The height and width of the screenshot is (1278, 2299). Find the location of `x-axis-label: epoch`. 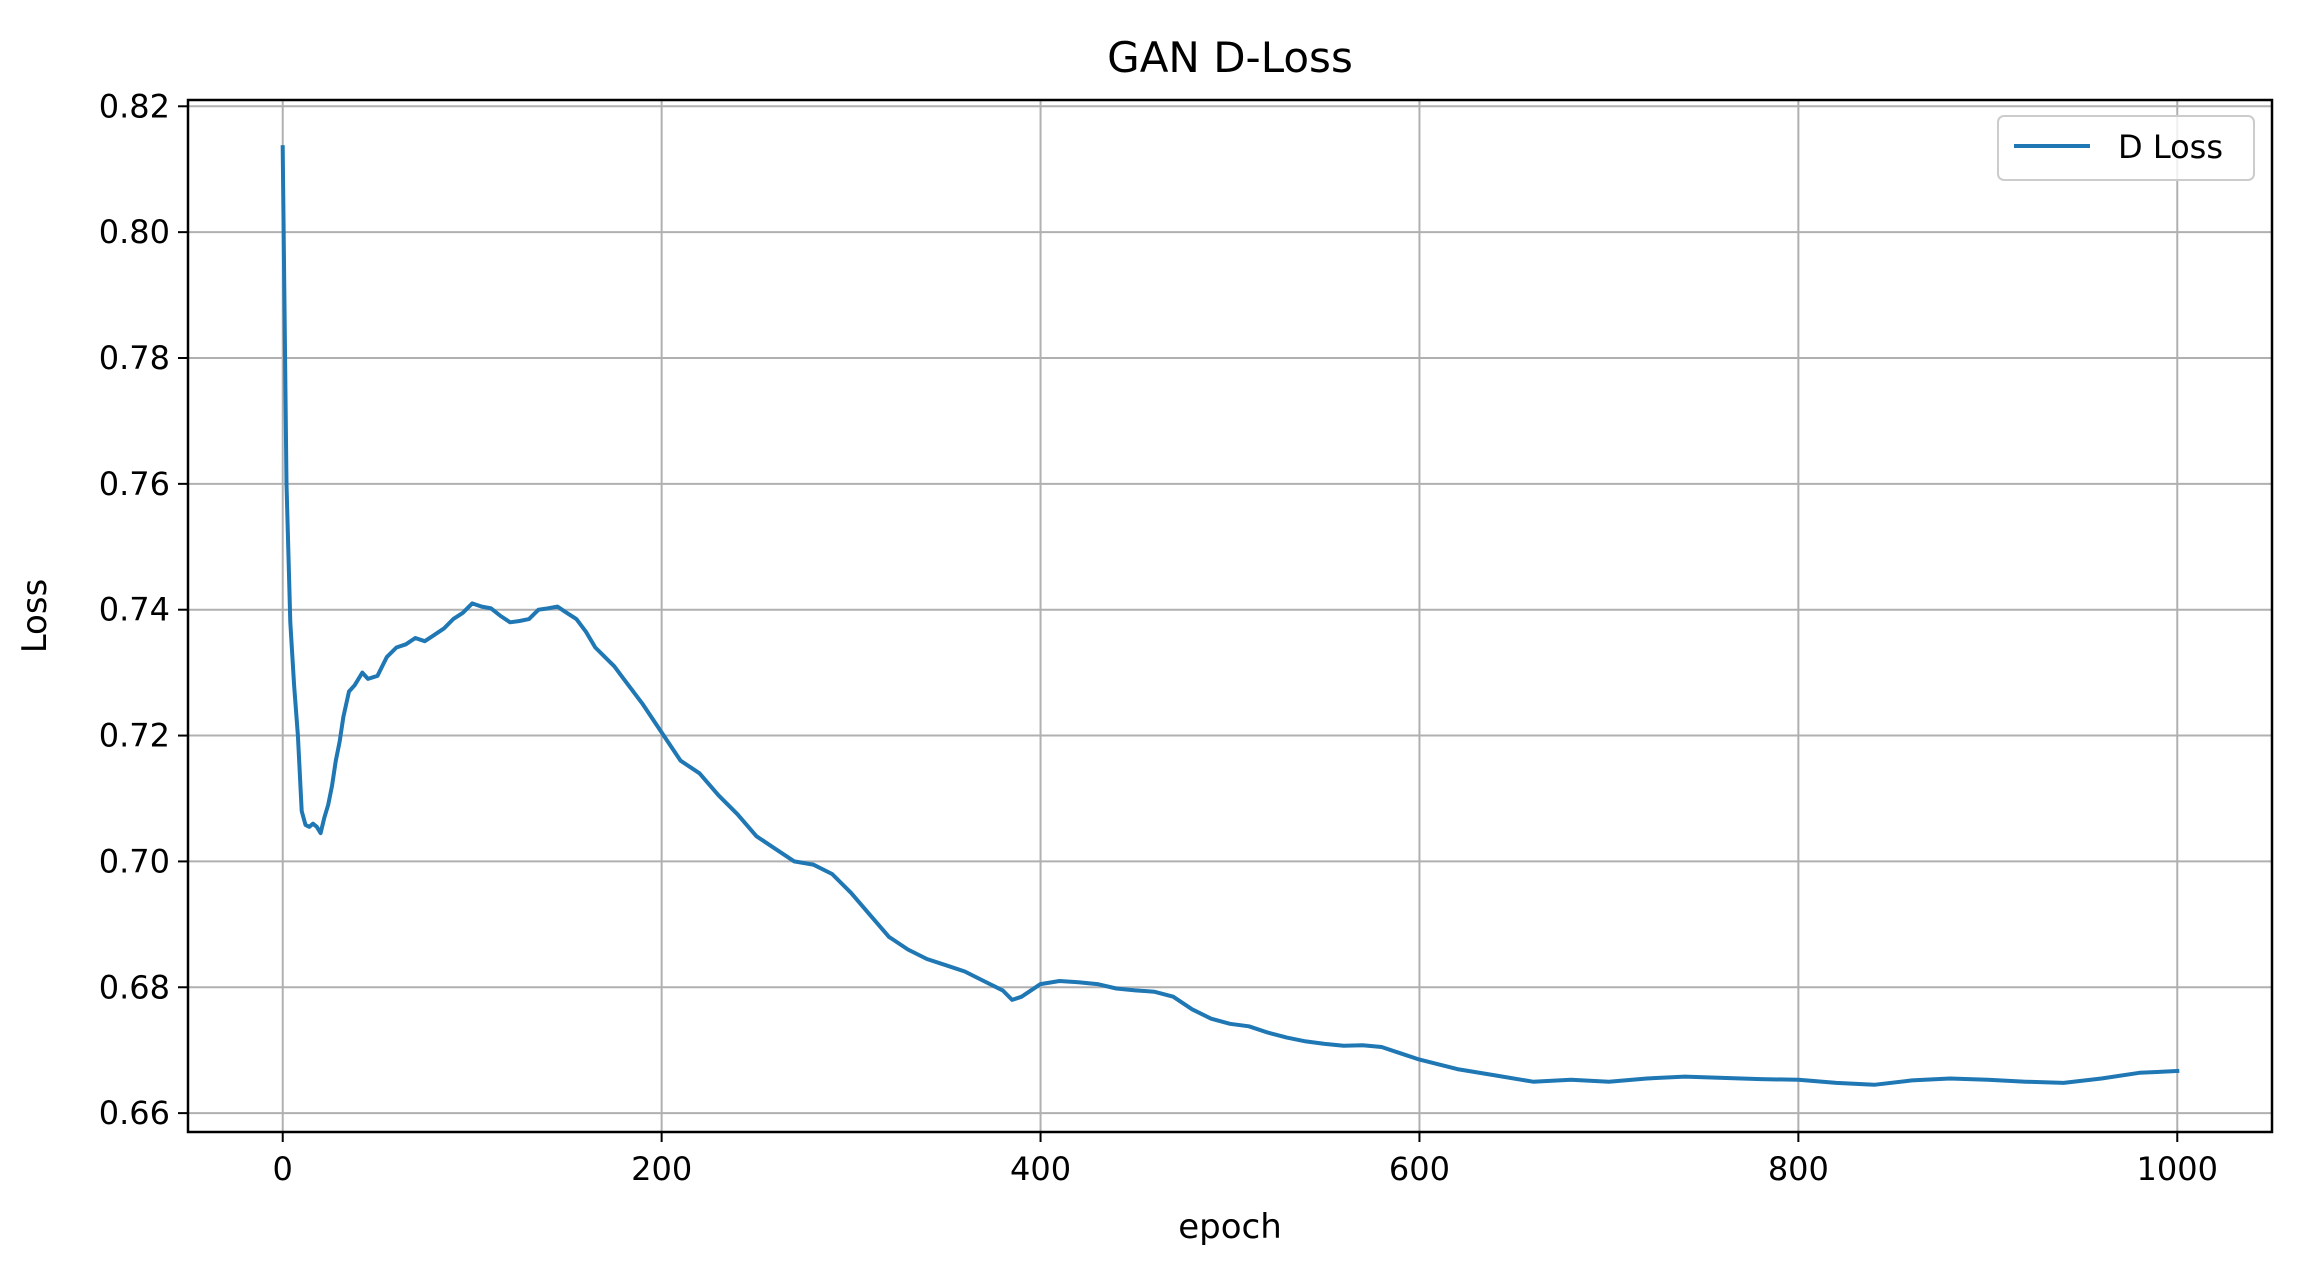

x-axis-label: epoch is located at coordinates (1230, 1227).